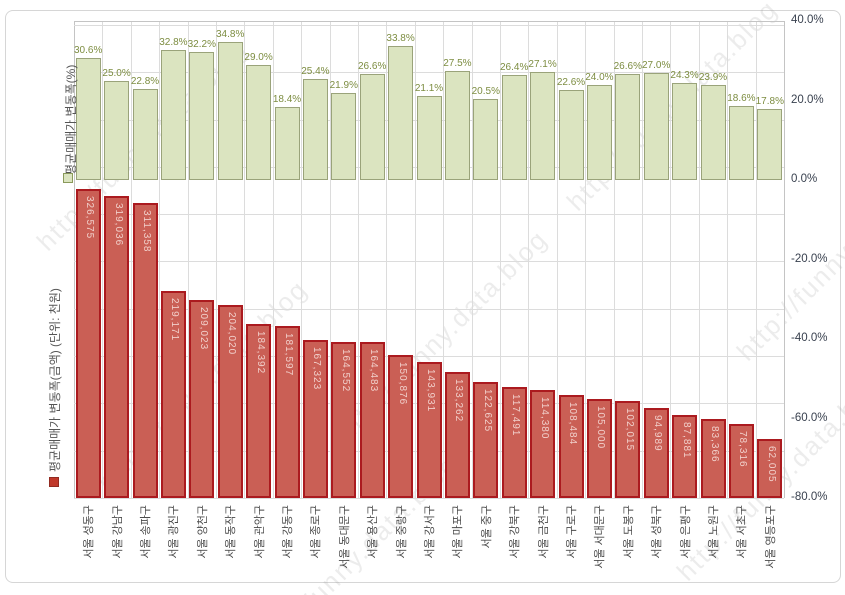 The width and height of the screenshot is (845, 595). What do you see at coordinates (486, 527) in the screenshot?
I see `x-axis-category-label: 서울 중구` at bounding box center [486, 527].